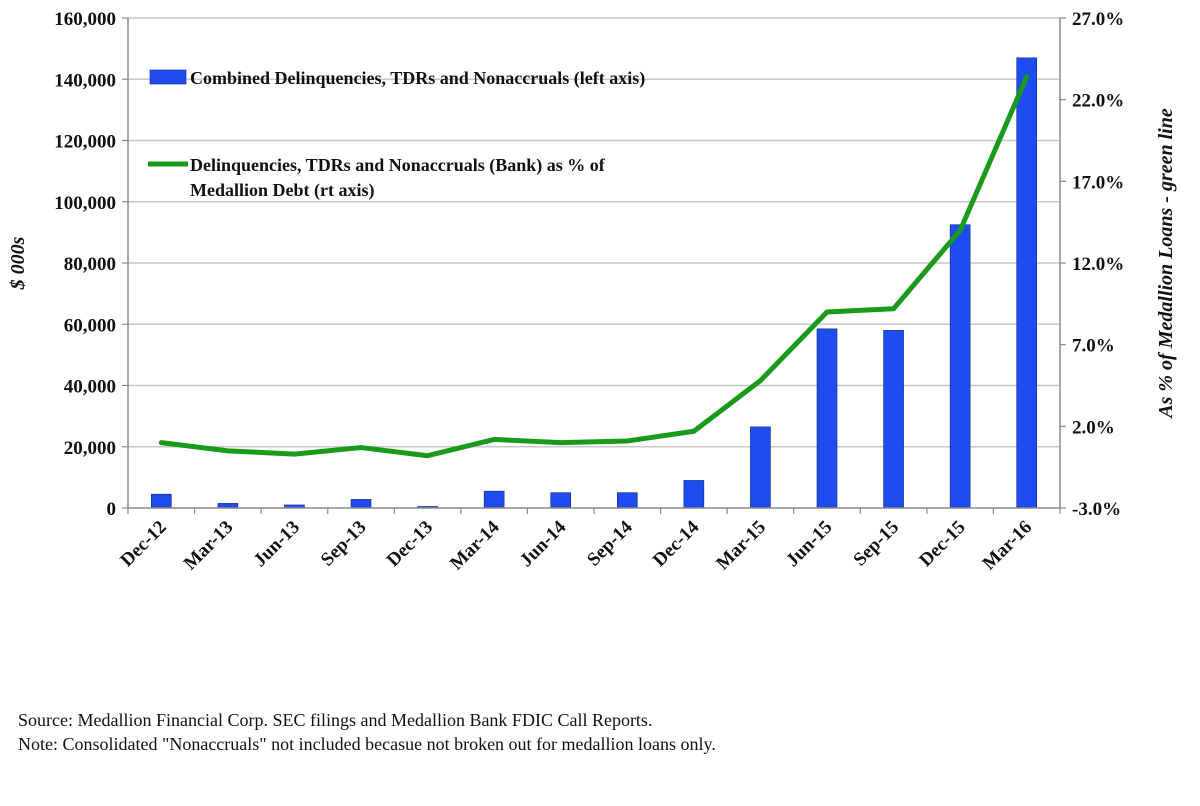  What do you see at coordinates (1098, 182) in the screenshot?
I see `right-tick-label: 17.0%` at bounding box center [1098, 182].